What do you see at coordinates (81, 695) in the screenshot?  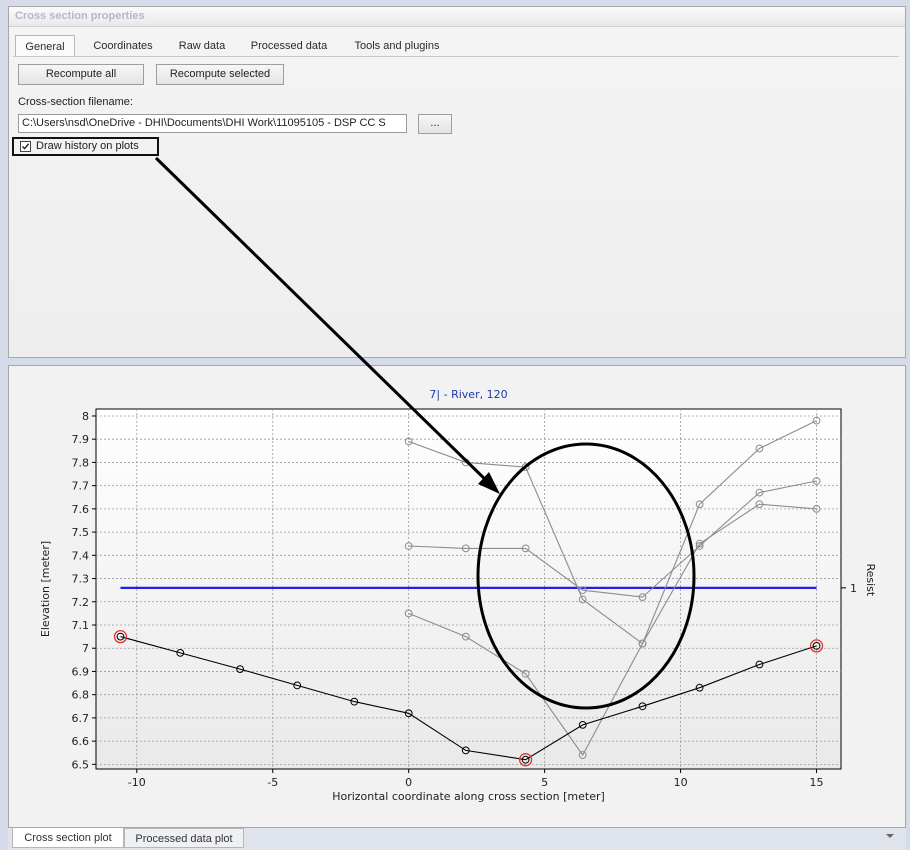 I see `y-tick-label: 6.8` at bounding box center [81, 695].